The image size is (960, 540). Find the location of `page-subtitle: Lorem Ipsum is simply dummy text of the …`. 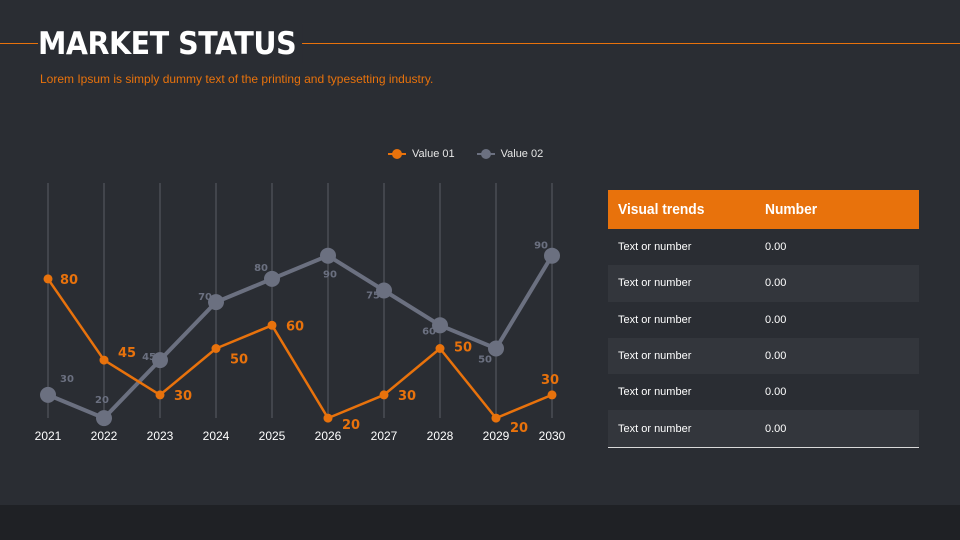

page-subtitle: Lorem Ipsum is simply dummy text of the … is located at coordinates (237, 79).